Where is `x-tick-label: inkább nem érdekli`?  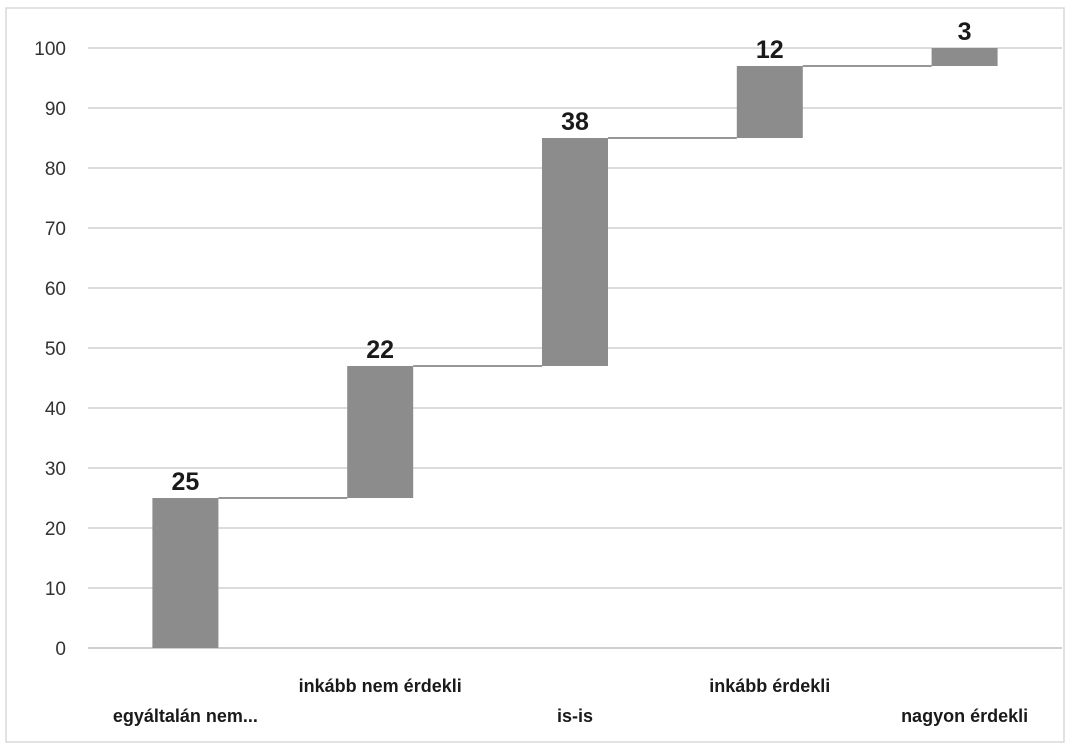
x-tick-label: inkább nem érdekli is located at coordinates (380, 686).